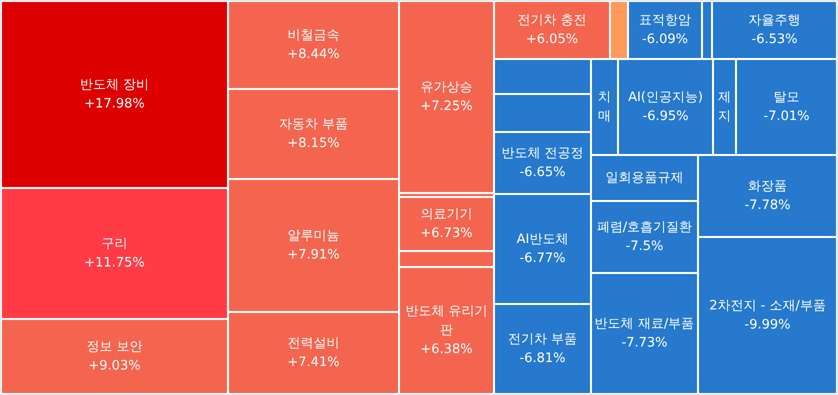 This screenshot has width=838, height=395. What do you see at coordinates (114, 104) in the screenshot?
I see `data-label: +17.98%` at bounding box center [114, 104].